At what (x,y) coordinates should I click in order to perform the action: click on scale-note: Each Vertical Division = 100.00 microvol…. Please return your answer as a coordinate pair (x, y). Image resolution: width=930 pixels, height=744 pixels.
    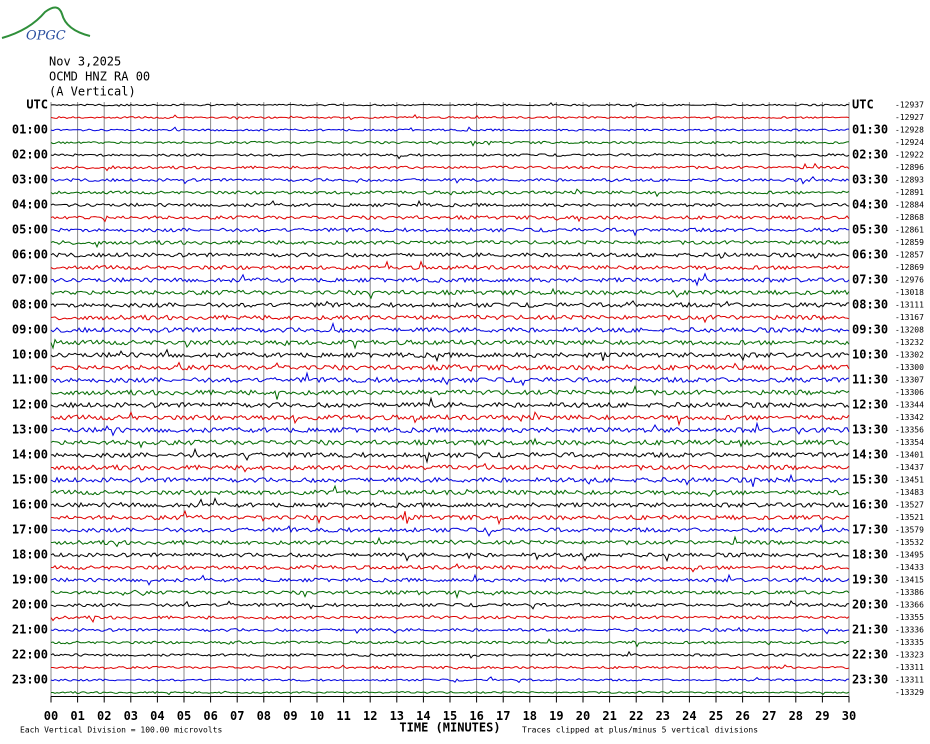
    Looking at the image, I should click on (121, 730).